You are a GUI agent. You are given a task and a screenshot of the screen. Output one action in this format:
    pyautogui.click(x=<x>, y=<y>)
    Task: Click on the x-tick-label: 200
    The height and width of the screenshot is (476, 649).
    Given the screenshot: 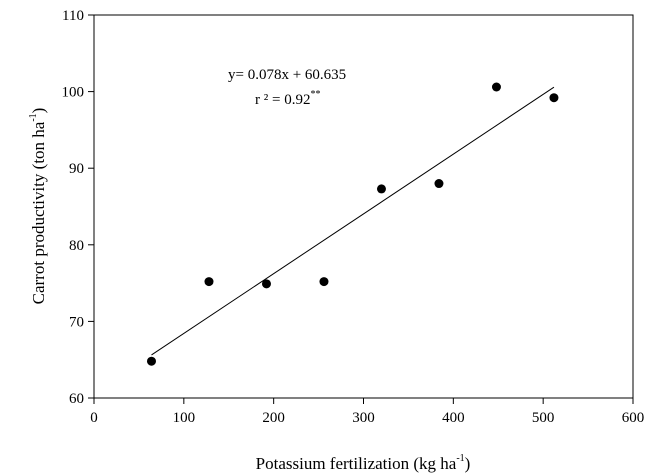 What is the action you would take?
    pyautogui.click(x=273, y=418)
    